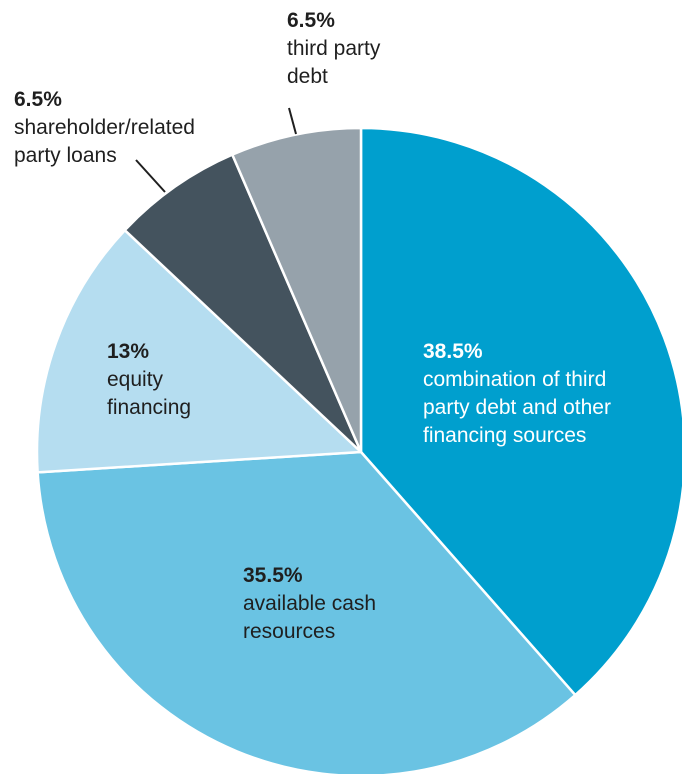 Image resolution: width=682 pixels, height=774 pixels. I want to click on slice-label-third-party-debt: 6.5% third party debt, so click(334, 48).